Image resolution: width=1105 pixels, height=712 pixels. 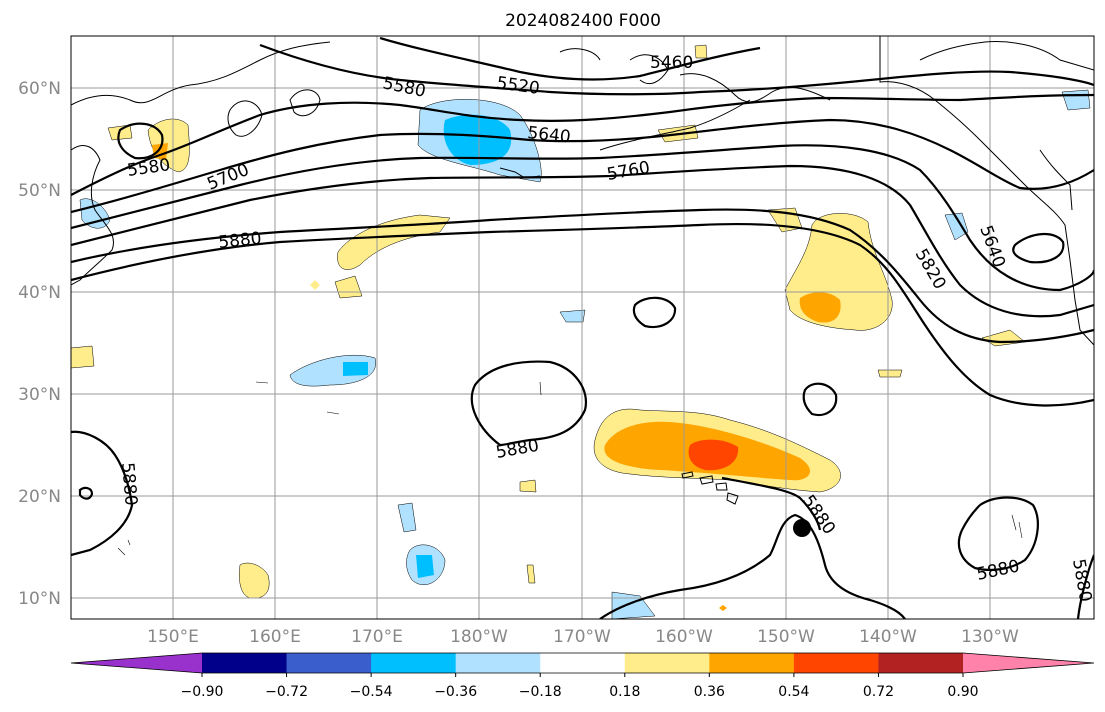 I want to click on contour-label: 5460, so click(x=671, y=63).